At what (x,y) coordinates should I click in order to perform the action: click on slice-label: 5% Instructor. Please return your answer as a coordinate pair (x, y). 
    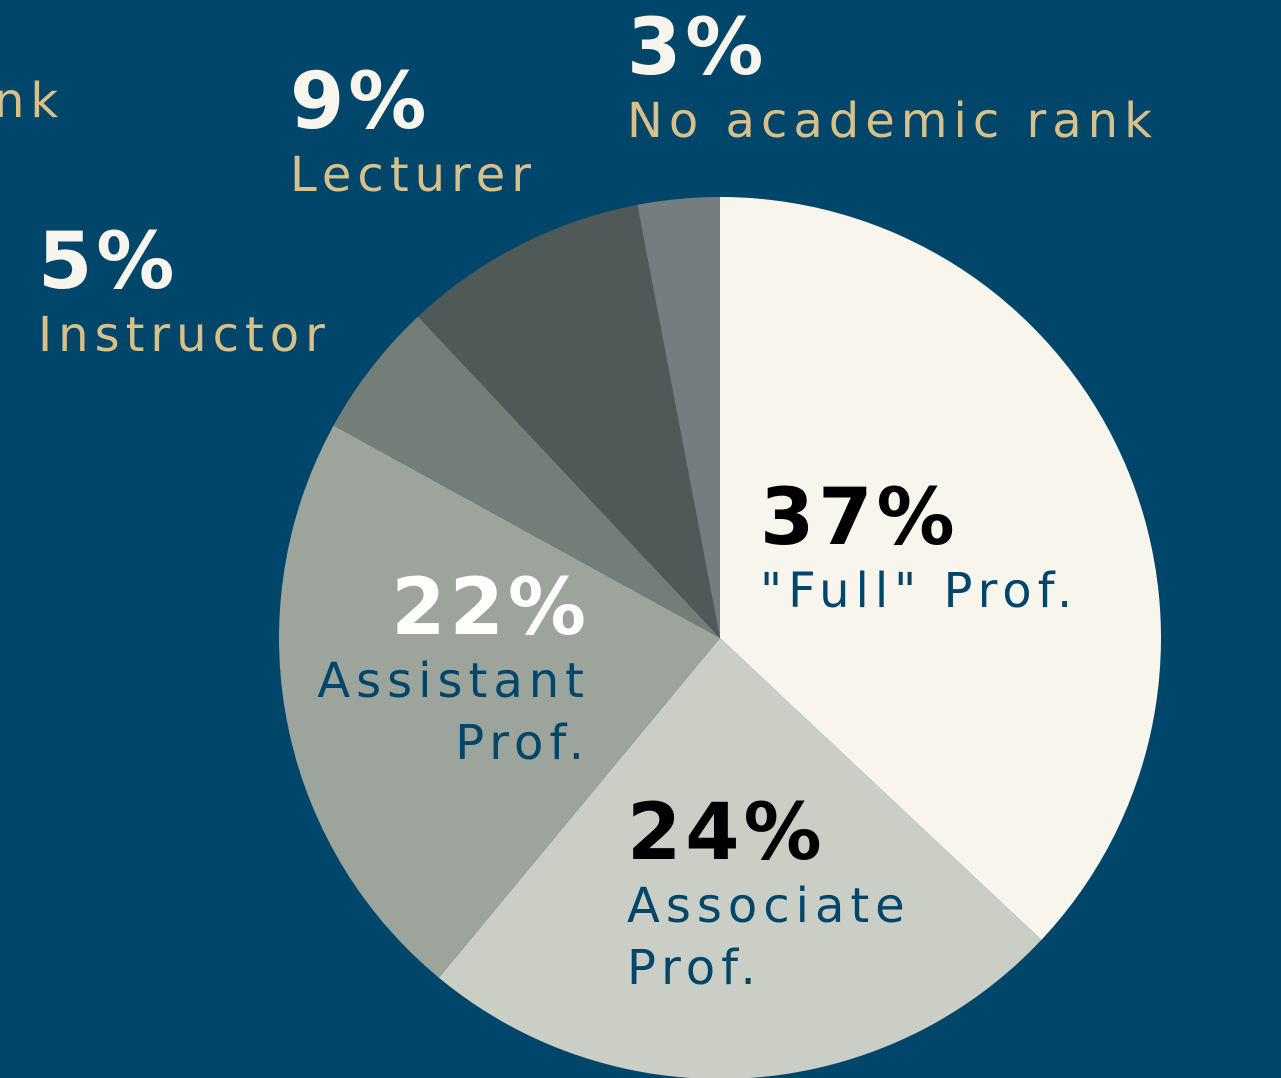
    Looking at the image, I should click on (238, 291).